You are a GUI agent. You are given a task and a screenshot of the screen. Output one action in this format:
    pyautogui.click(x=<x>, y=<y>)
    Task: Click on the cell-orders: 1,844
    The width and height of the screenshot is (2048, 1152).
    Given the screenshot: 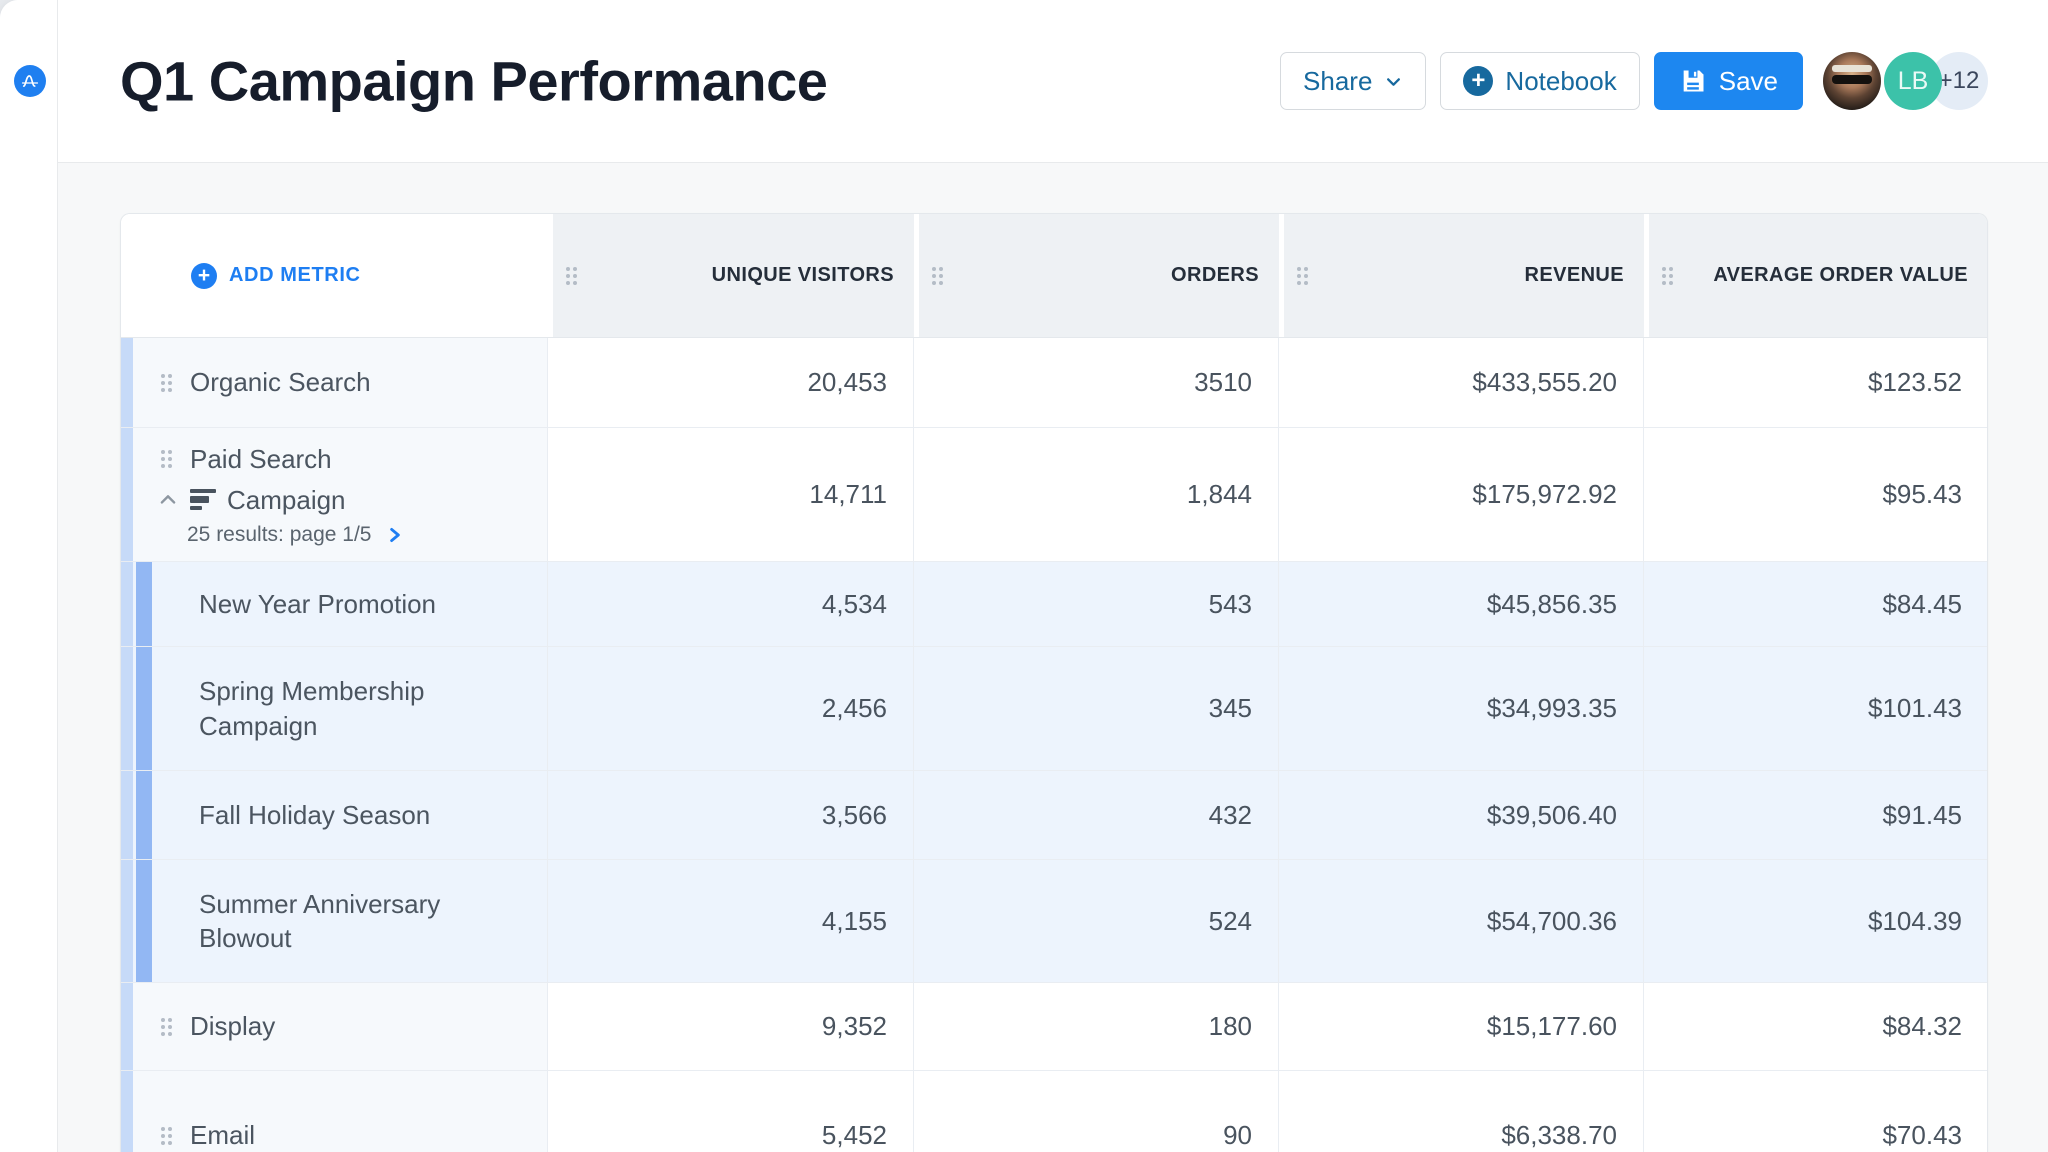 What is the action you would take?
    pyautogui.click(x=1096, y=494)
    